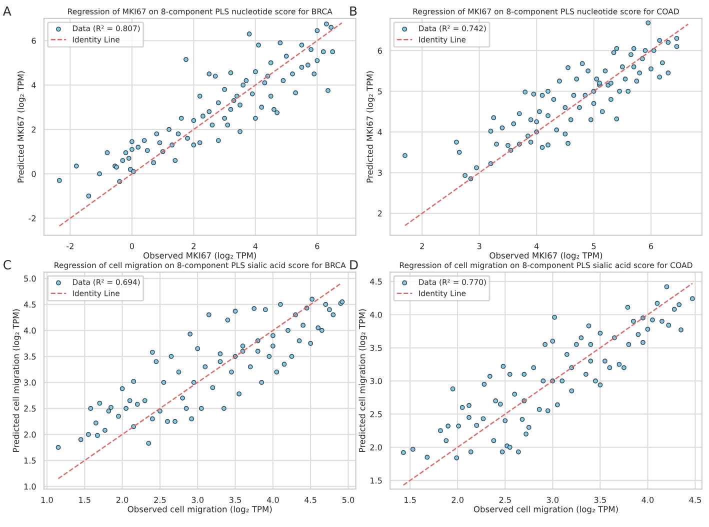 Image resolution: width=709 pixels, height=527 pixels. I want to click on text: B, so click(353, 11).